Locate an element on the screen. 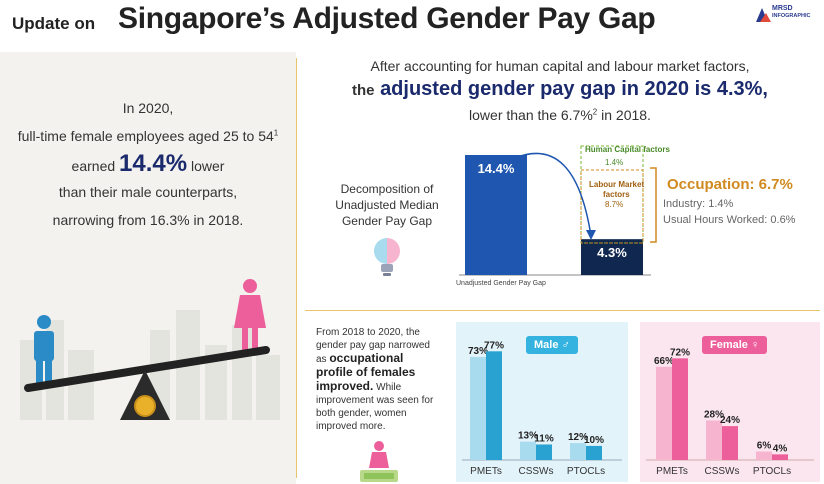  mrsd-logo is located at coordinates (763, 15).